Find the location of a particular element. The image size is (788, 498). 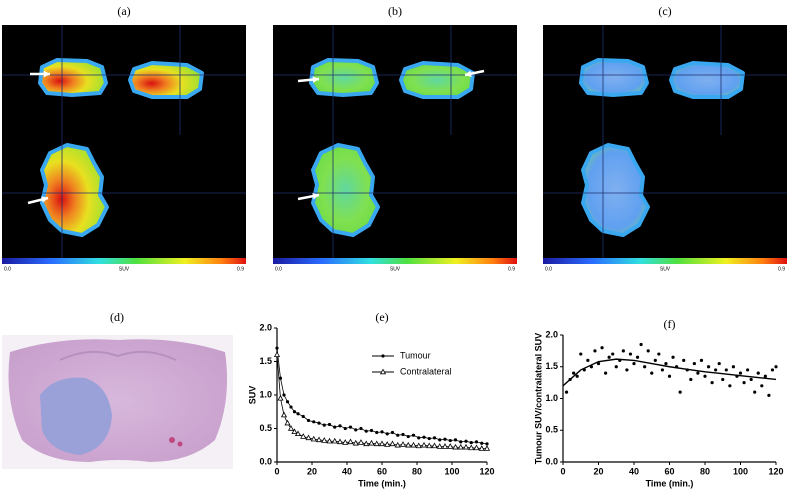

x-tick-label: 40 is located at coordinates (347, 471).